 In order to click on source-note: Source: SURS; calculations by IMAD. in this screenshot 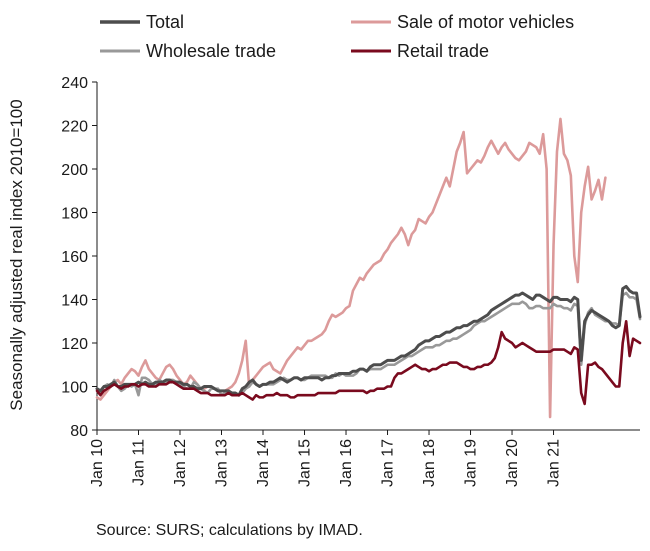, I will do `click(229, 530)`.